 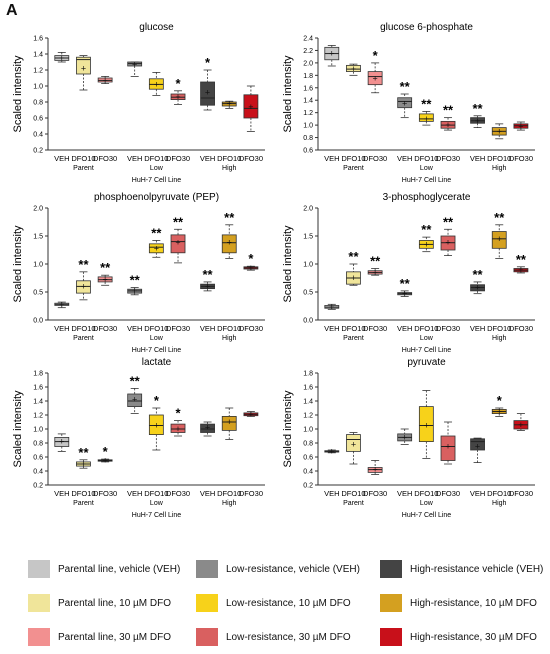 I want to click on y-tick-label: 1.4, so click(x=308, y=402).